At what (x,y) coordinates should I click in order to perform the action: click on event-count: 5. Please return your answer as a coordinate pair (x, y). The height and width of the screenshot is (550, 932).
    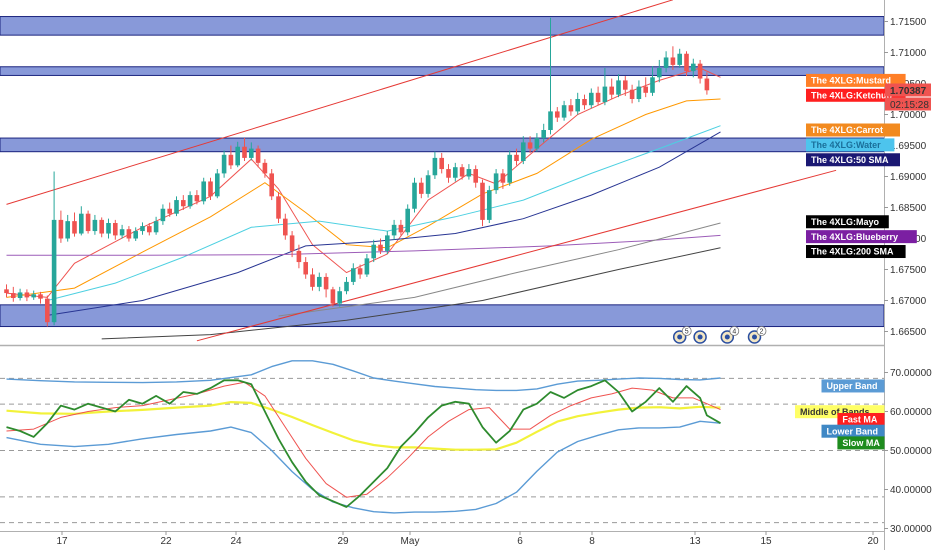
    Looking at the image, I should click on (687, 332).